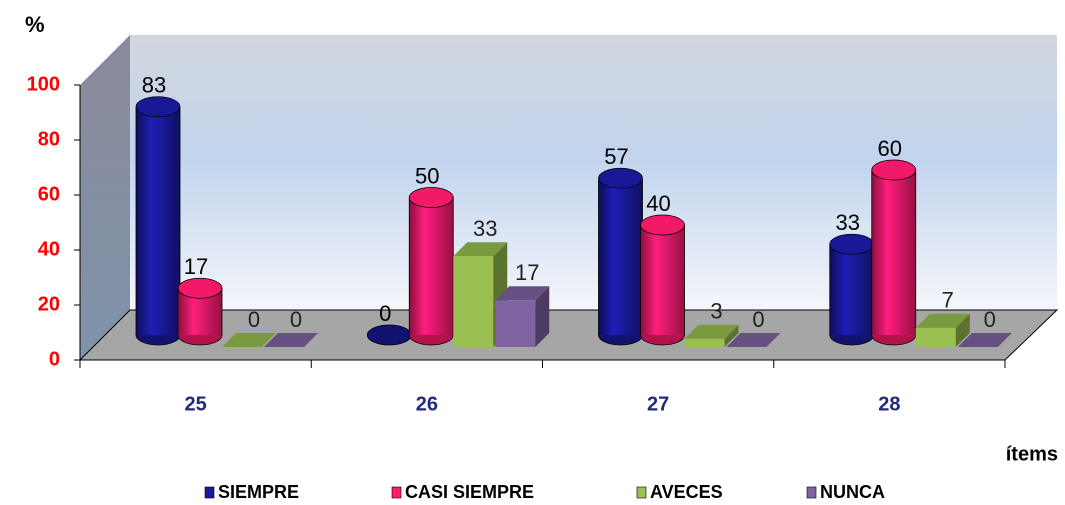  Describe the element at coordinates (427, 404) in the screenshot. I see `x-tick-label: 26` at that location.